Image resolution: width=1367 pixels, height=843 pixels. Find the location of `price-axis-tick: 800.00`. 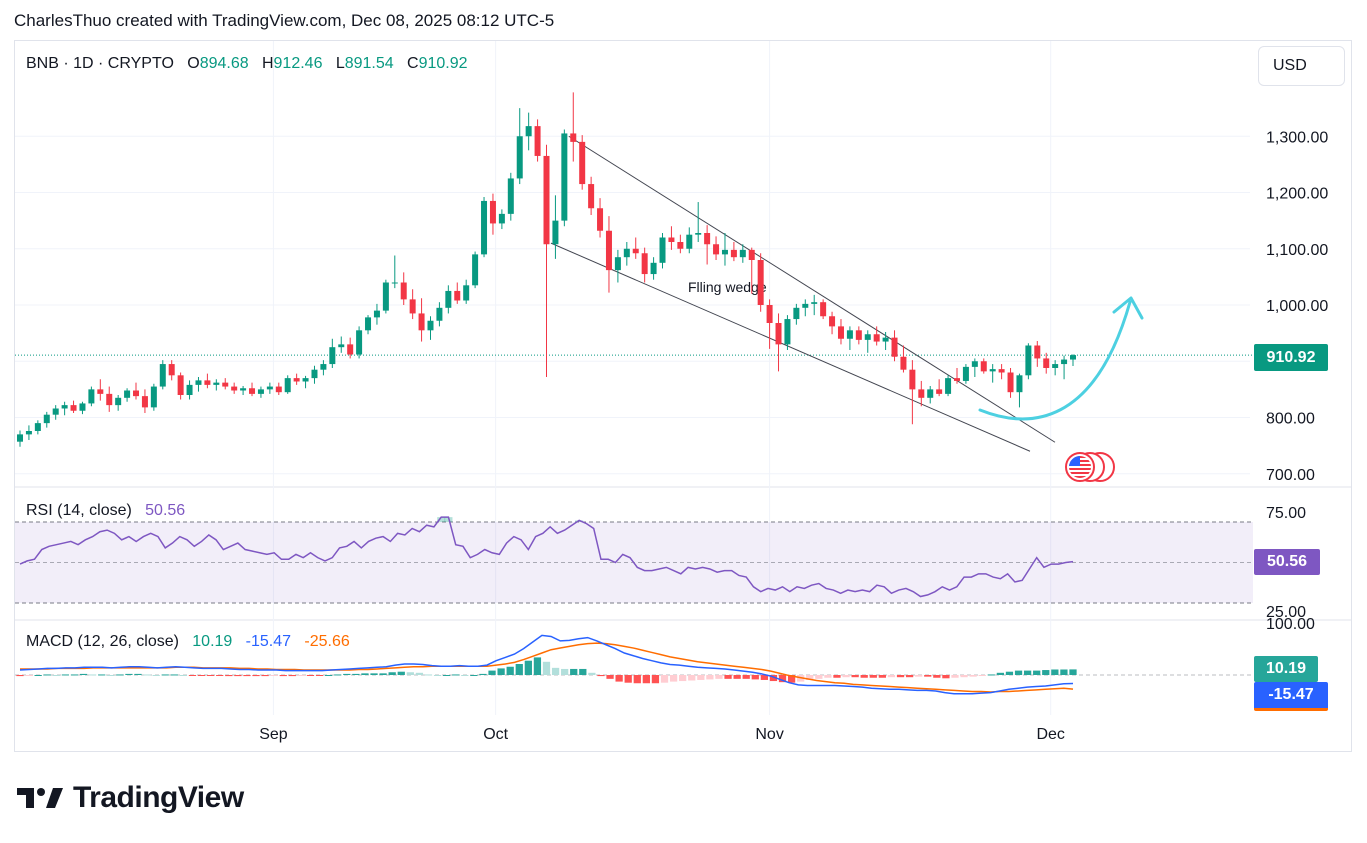

price-axis-tick: 800.00 is located at coordinates (1290, 419).